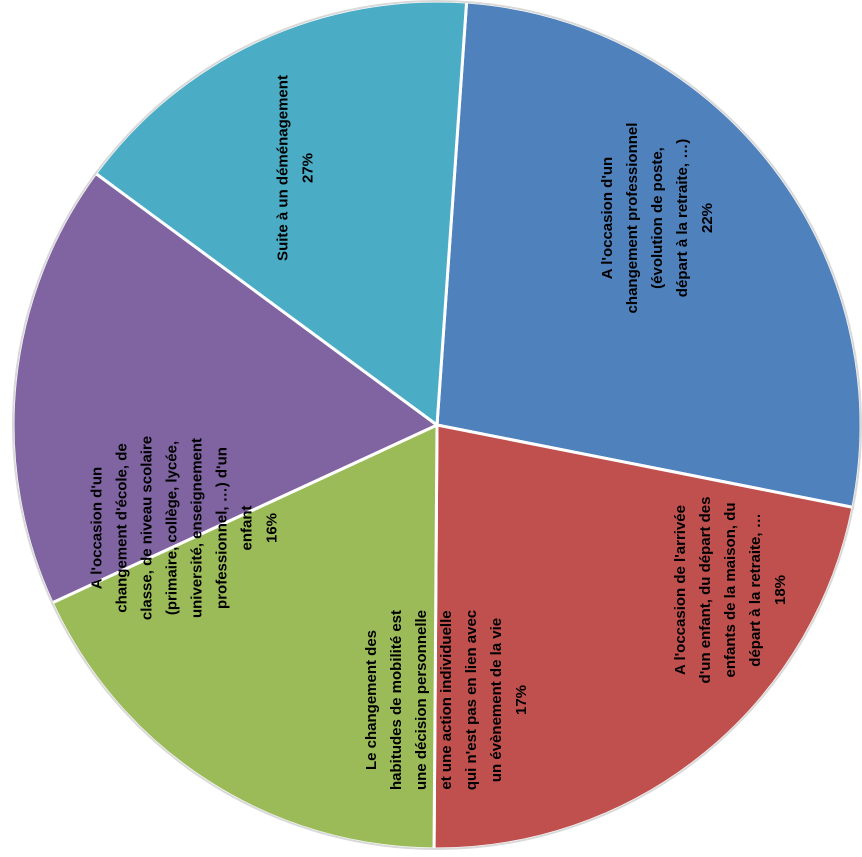 The image size is (862, 857). What do you see at coordinates (283, 168) in the screenshot?
I see `slice-text-line: Suite à un déménagement` at bounding box center [283, 168].